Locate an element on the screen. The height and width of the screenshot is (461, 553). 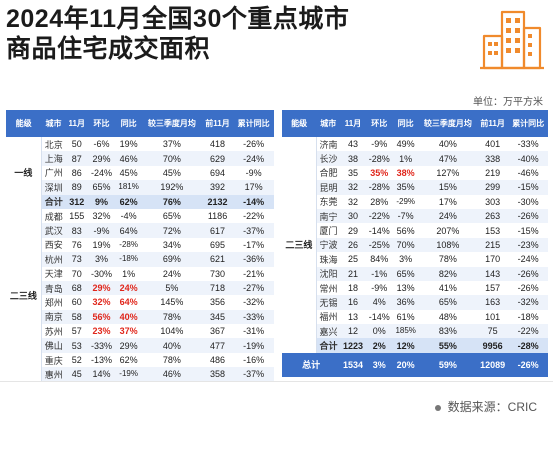
value-cell: 1186 is located at coordinates (217, 216).